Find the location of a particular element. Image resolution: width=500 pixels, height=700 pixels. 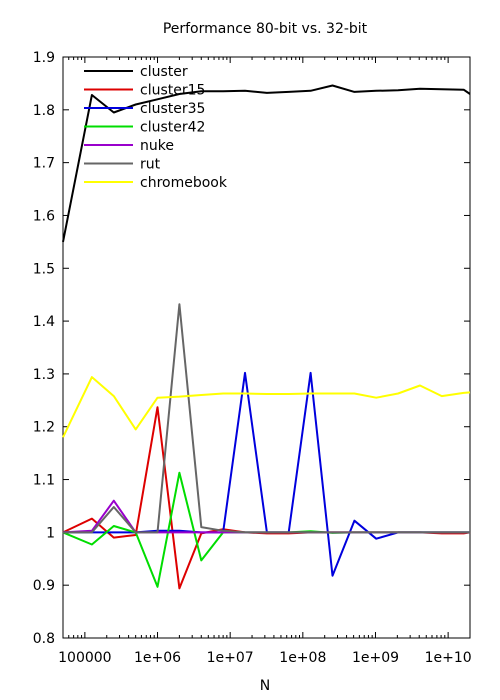

x-tick-label: 1e+08 is located at coordinates (302, 658).